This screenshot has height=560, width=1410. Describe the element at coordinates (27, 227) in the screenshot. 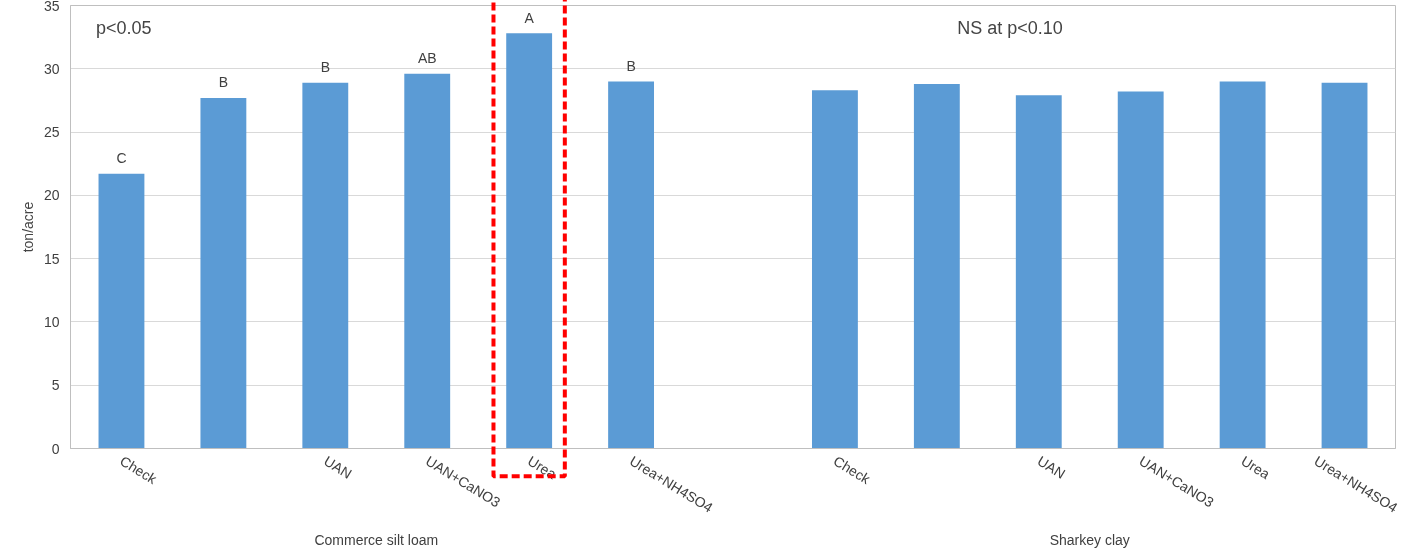

I see `y-axis-title: ton/acre` at that location.